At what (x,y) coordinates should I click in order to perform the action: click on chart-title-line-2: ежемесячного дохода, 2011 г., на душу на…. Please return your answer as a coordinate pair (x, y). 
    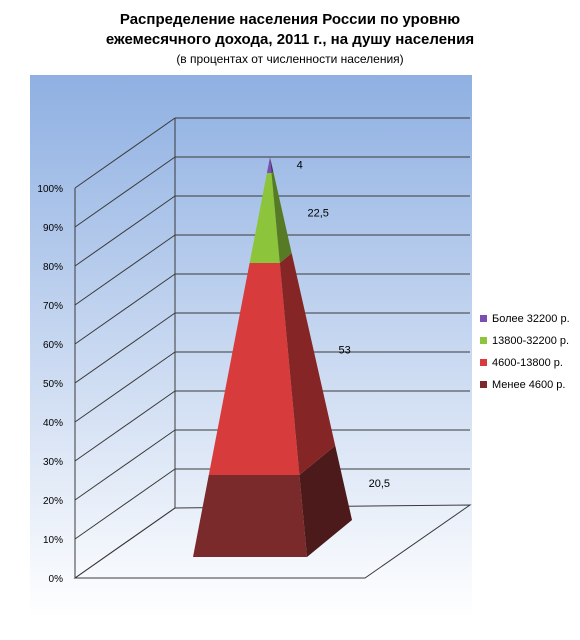
    Looking at the image, I should click on (290, 39).